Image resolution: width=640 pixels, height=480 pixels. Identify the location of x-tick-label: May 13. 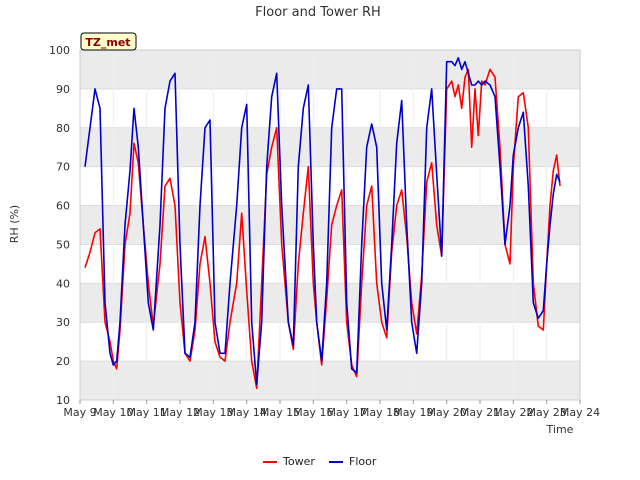
(213, 412).